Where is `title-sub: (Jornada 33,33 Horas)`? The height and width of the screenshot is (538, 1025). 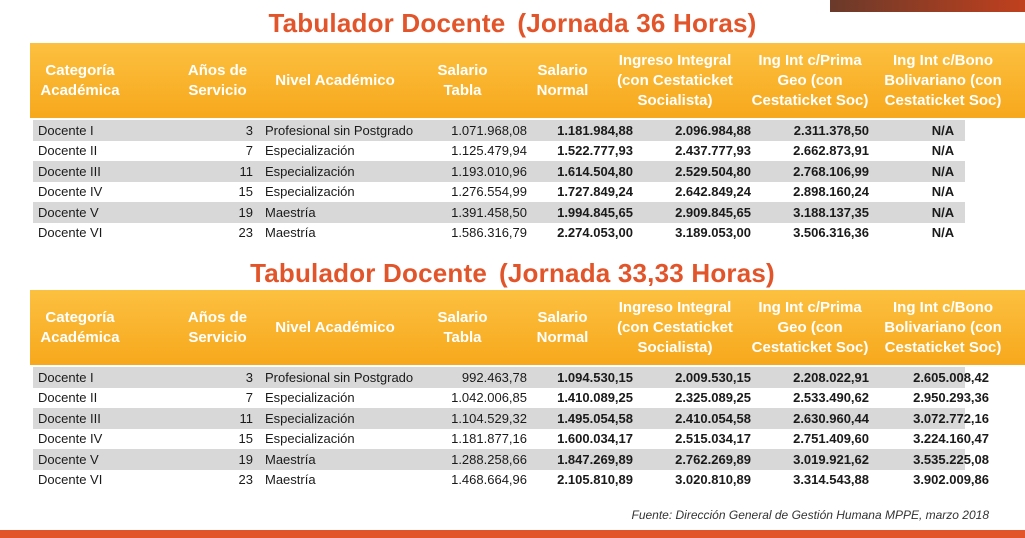
title-sub: (Jornada 33,33 Horas) is located at coordinates (637, 273).